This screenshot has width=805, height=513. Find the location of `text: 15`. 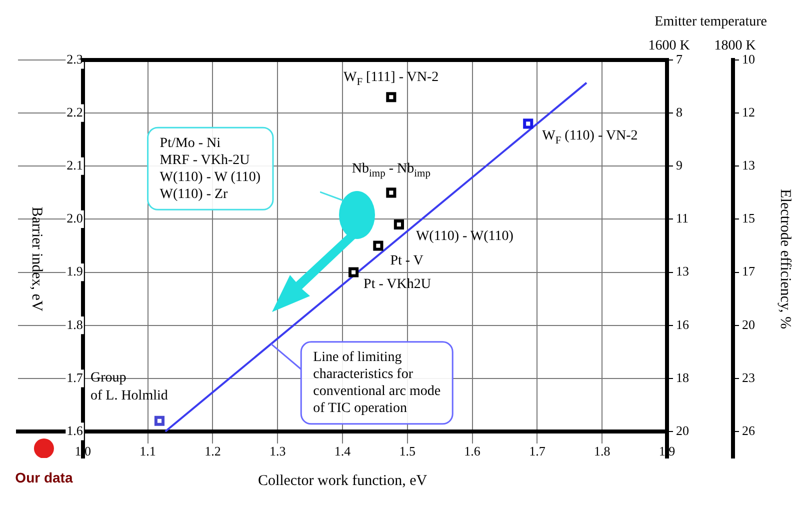

text: 15 is located at coordinates (748, 218).